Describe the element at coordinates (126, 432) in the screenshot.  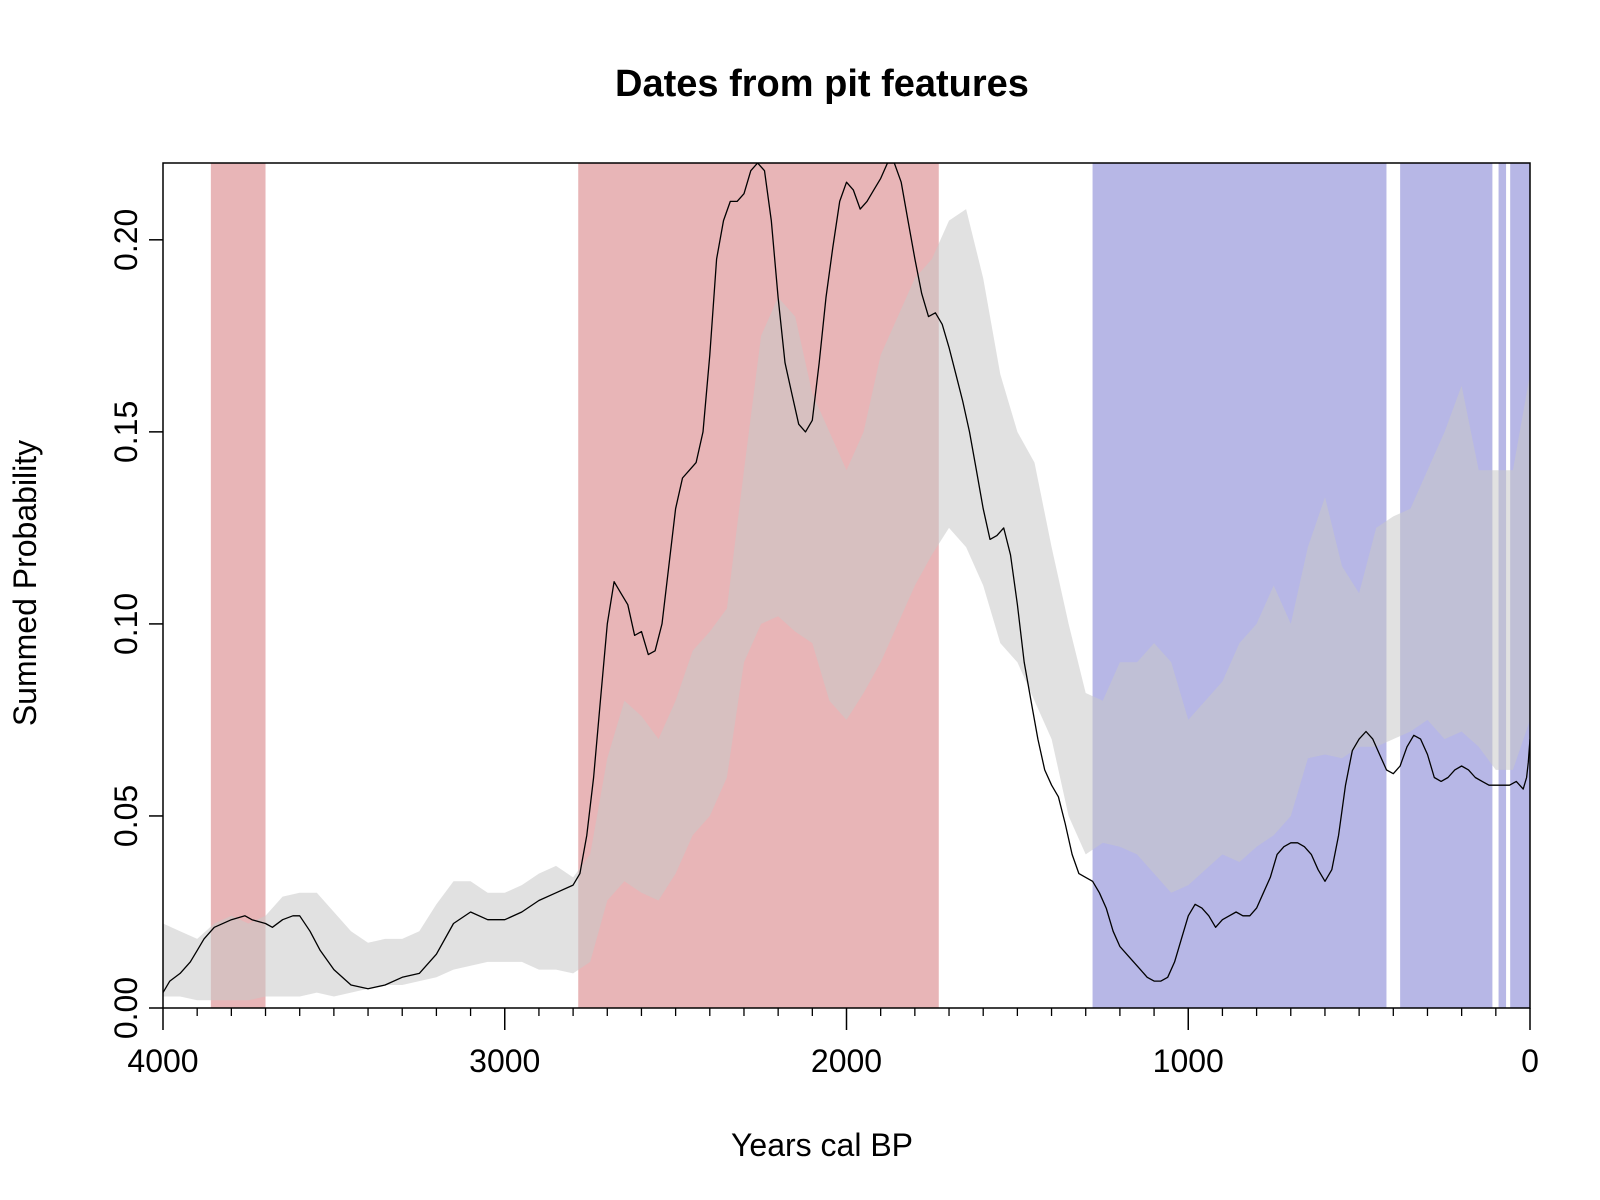
I see `y-tick-label: 0.15` at that location.